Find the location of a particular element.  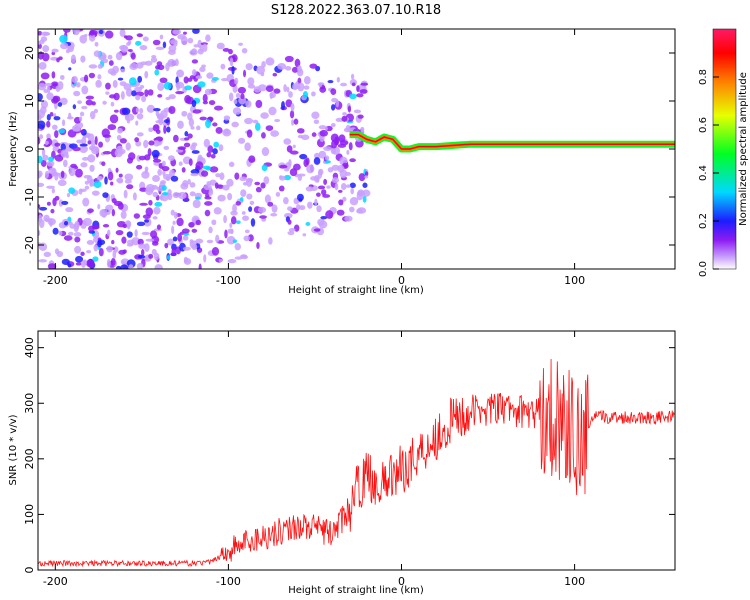

snr-x-tick-label: 100 is located at coordinates (574, 581).